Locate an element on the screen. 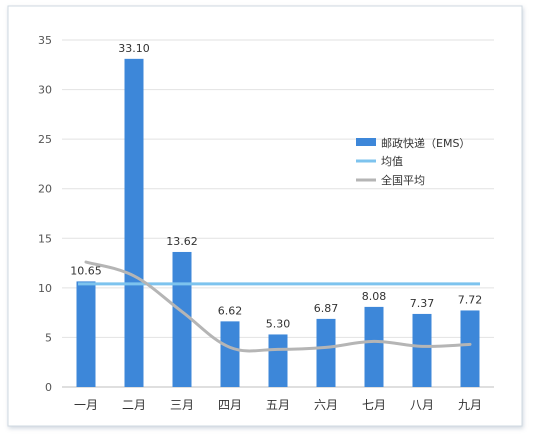 The width and height of the screenshot is (534, 441). x-axis: 一月 二月 三月 四月 五月 六月 七月 八月 九月 is located at coordinates (278, 405).